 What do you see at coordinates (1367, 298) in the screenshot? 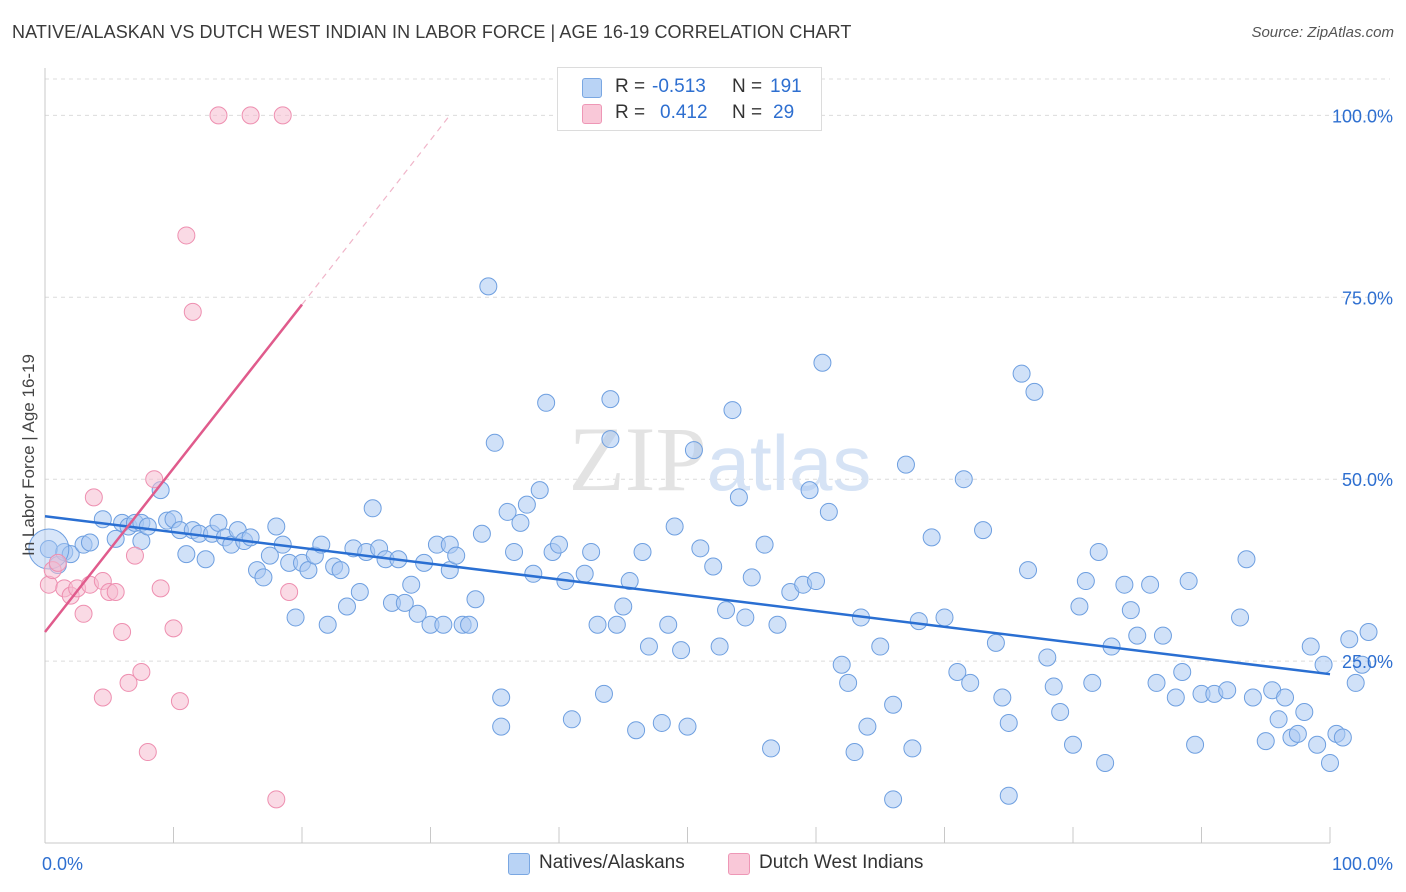
I see `y-tick-label: 75.0%` at bounding box center [1367, 298].